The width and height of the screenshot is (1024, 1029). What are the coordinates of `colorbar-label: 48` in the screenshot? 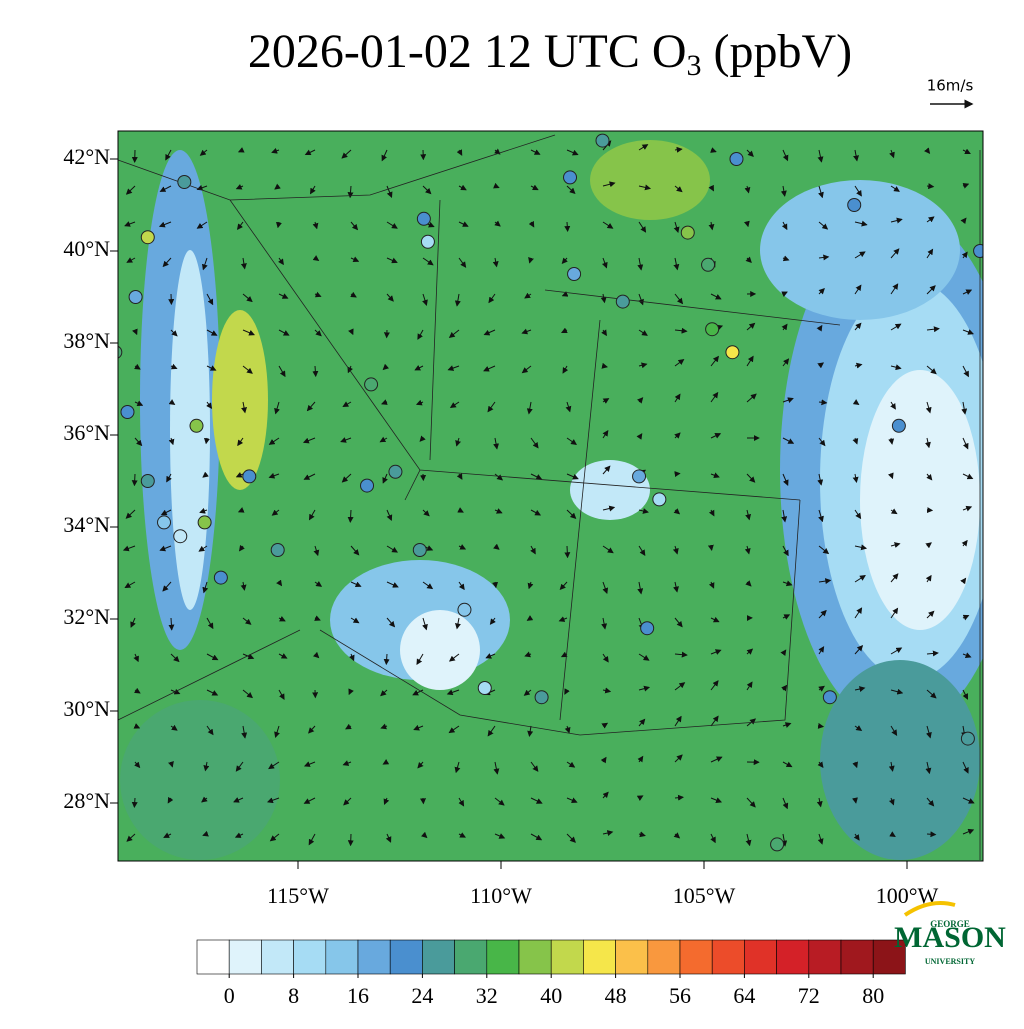 It's located at (616, 995).